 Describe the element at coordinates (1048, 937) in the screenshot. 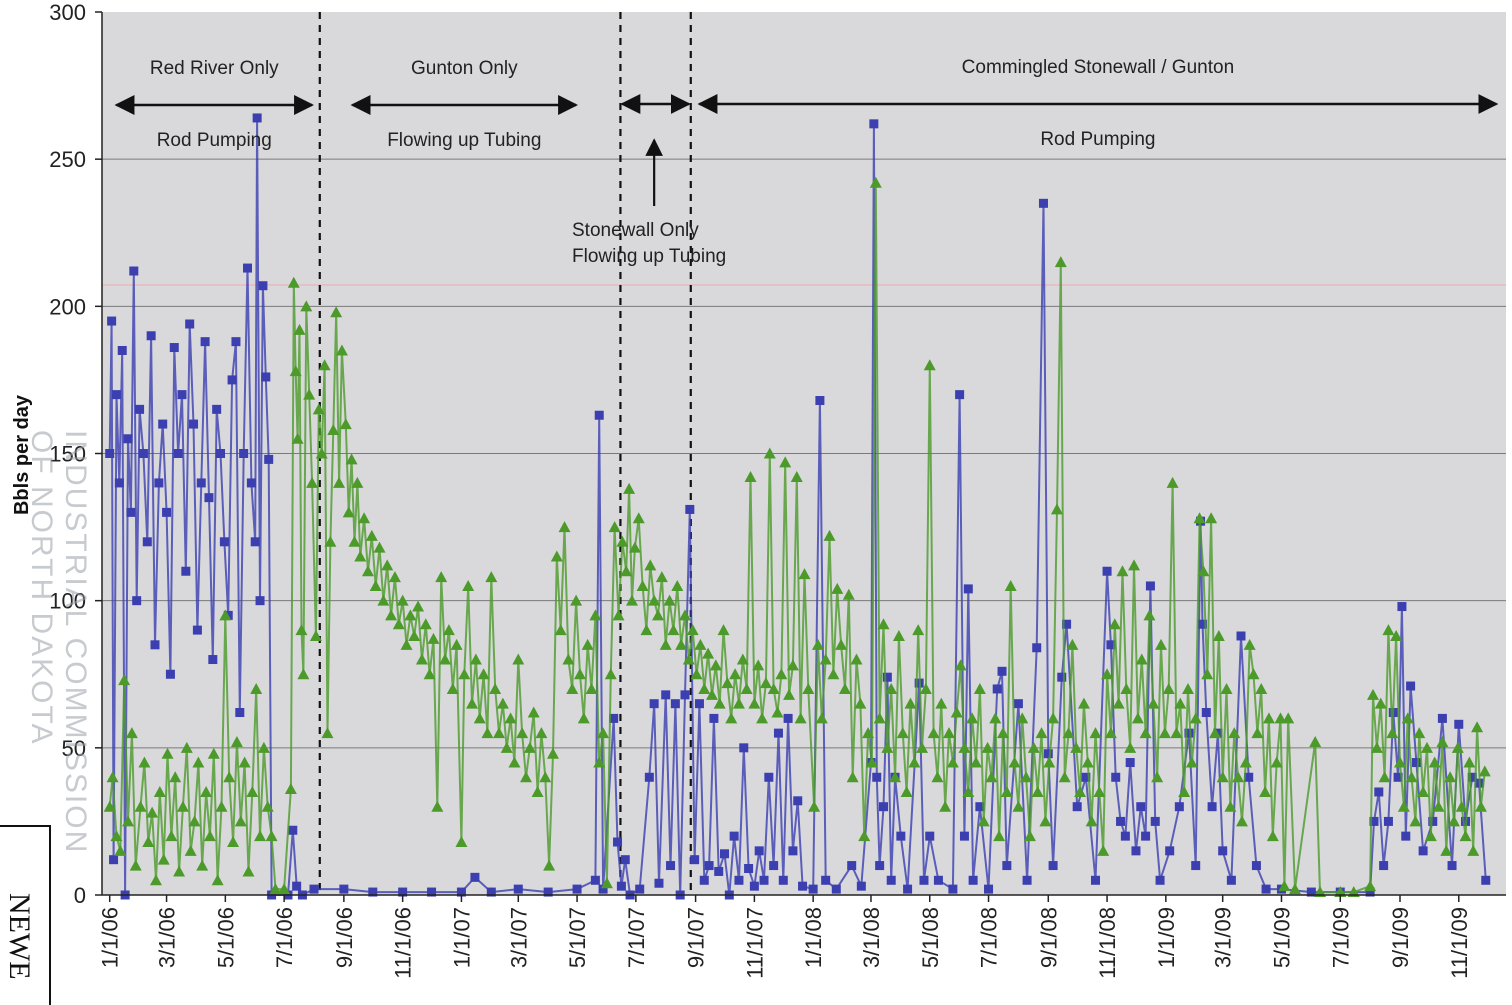

I see `x-tick-label: 9/1/08` at that location.